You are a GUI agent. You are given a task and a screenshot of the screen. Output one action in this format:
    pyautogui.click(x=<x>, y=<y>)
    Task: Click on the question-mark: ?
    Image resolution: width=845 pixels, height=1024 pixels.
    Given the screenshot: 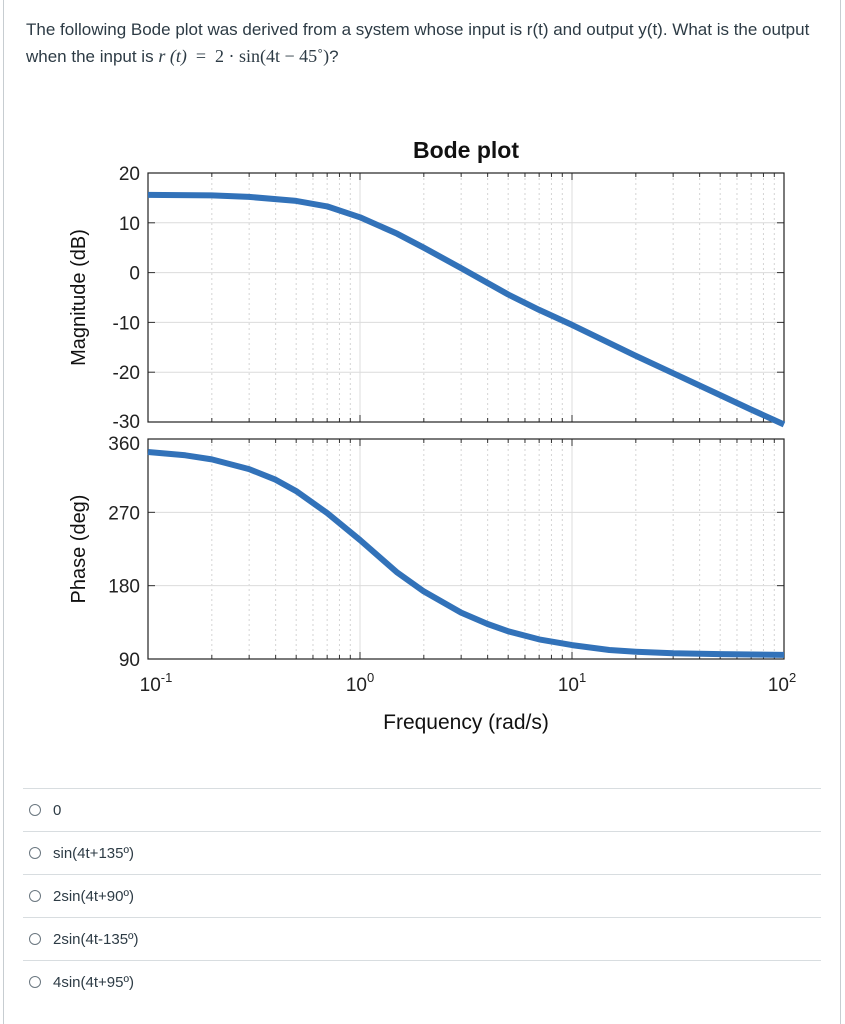 What is the action you would take?
    pyautogui.click(x=334, y=56)
    